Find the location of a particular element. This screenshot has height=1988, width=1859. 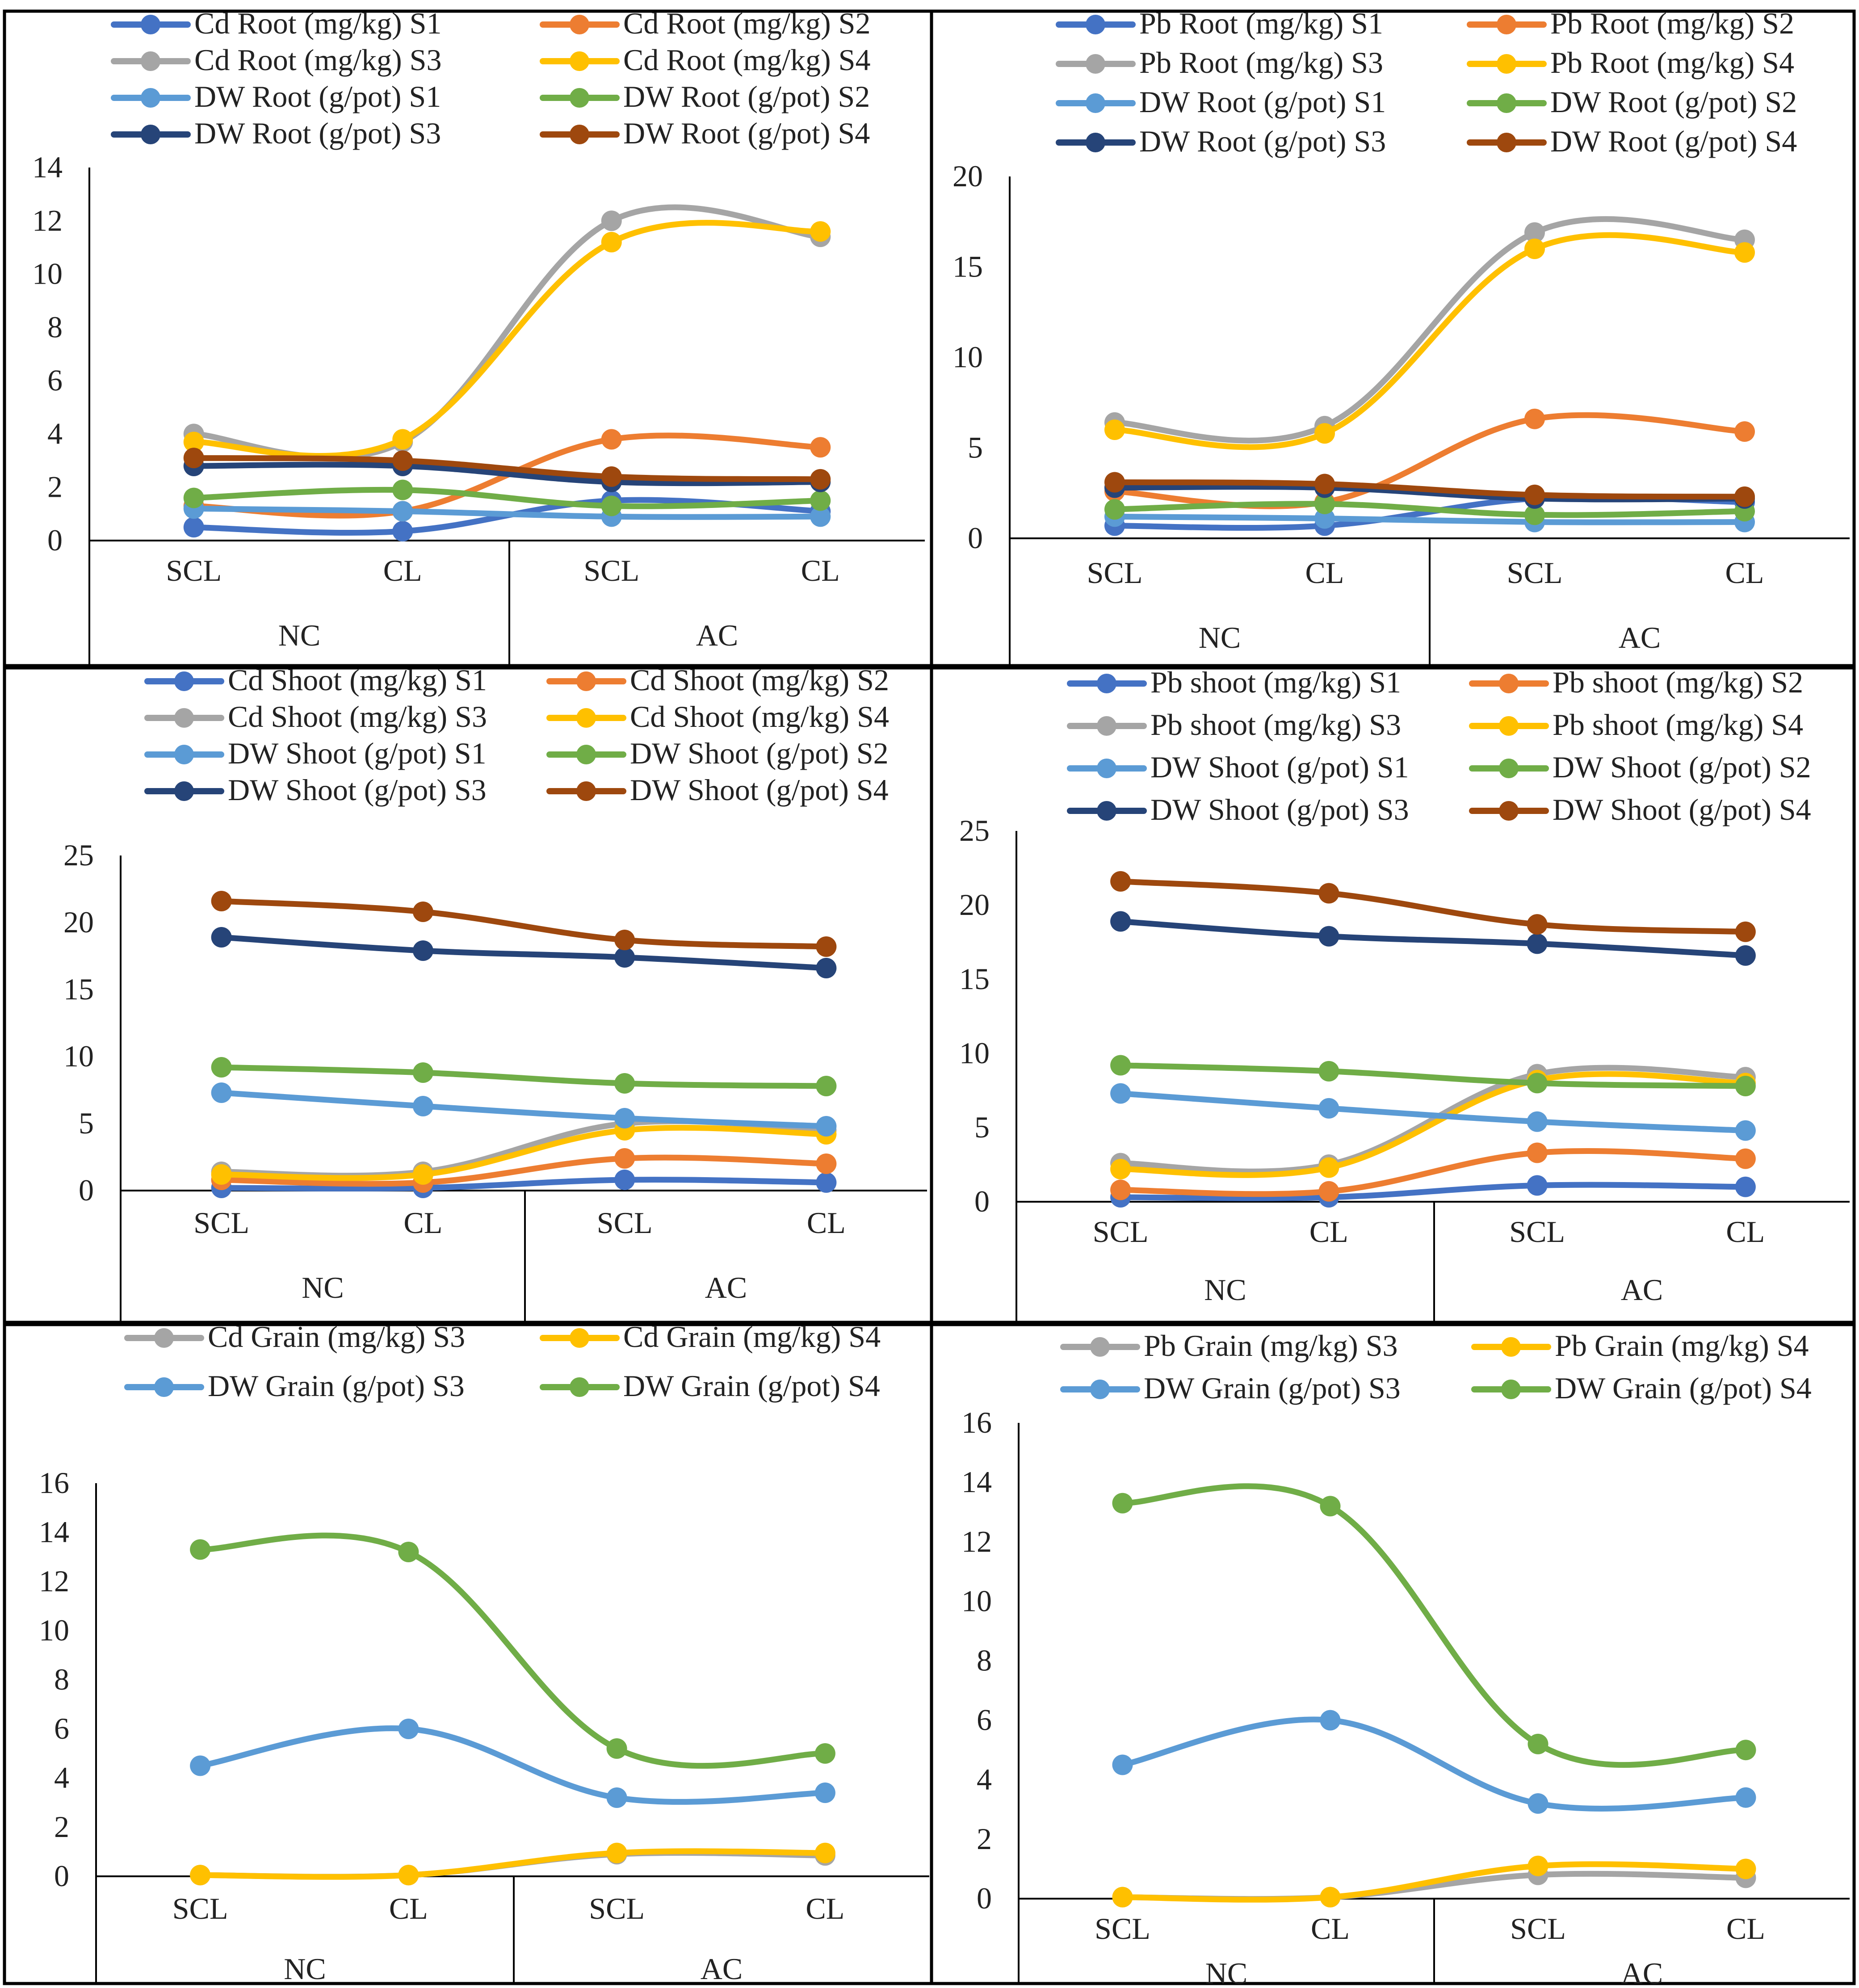

legend-label: Pb shoot (mg/kg) S4 is located at coordinates (1678, 725).